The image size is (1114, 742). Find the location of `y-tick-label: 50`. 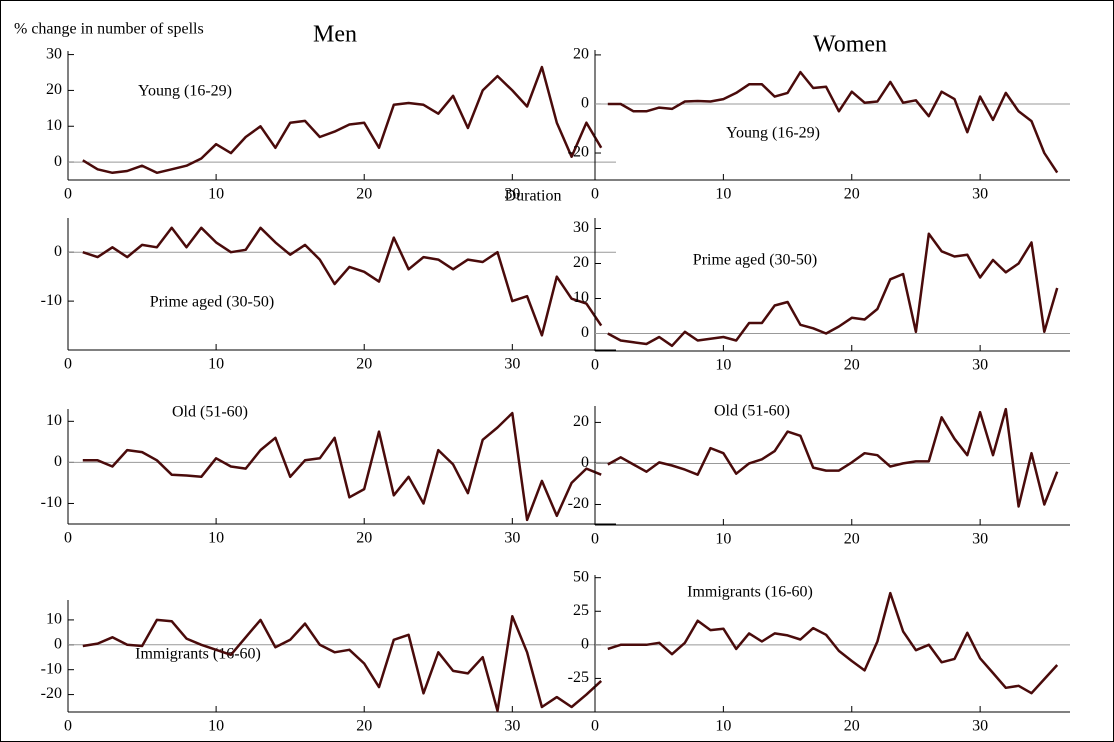

y-tick-label: 50 is located at coordinates (581, 576).